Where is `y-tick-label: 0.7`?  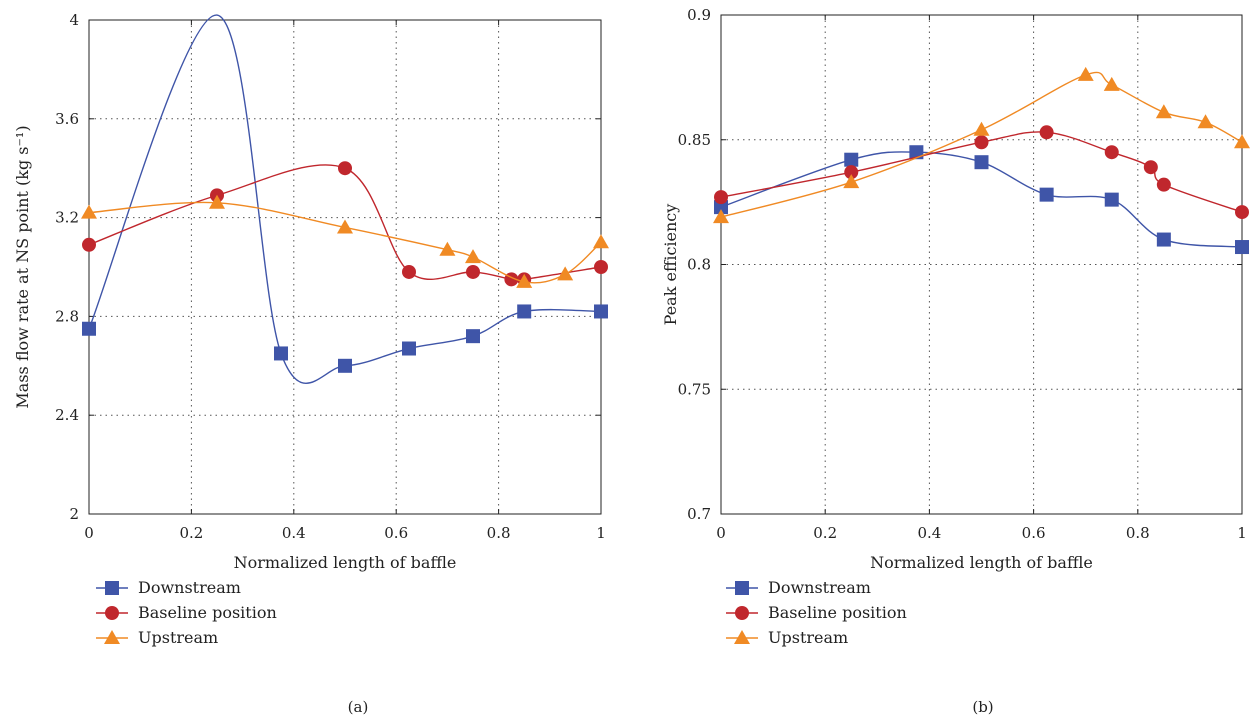 y-tick-label: 0.7 is located at coordinates (699, 514).